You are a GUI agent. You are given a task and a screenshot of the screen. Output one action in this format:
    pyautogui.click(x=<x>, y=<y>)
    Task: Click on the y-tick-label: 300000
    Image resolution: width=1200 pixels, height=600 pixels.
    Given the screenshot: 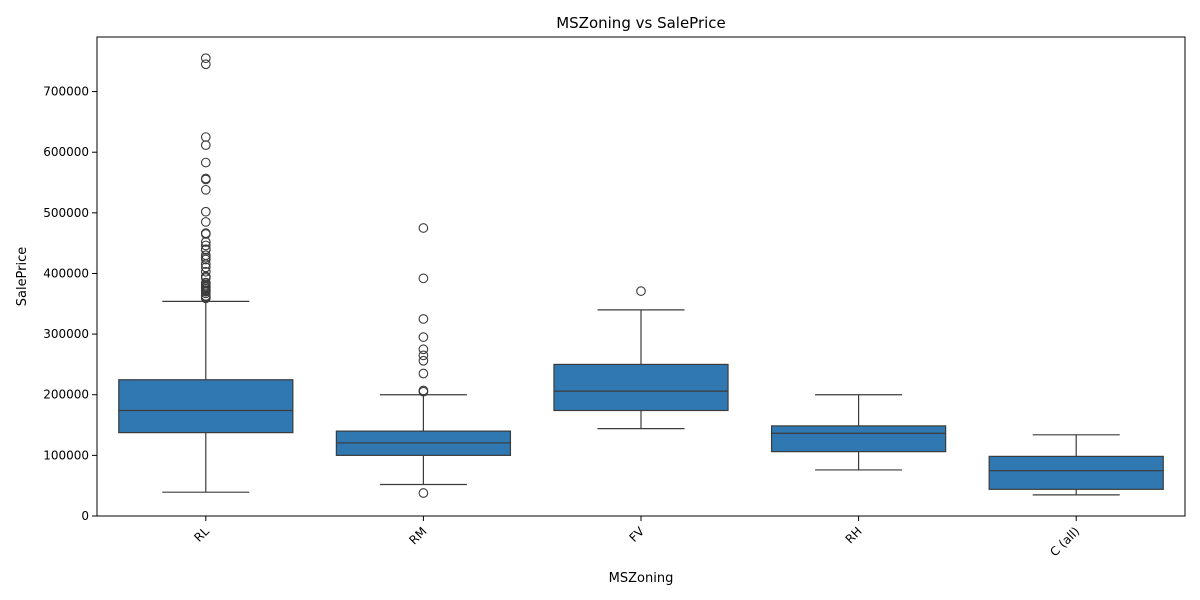 What is the action you would take?
    pyautogui.click(x=66, y=334)
    